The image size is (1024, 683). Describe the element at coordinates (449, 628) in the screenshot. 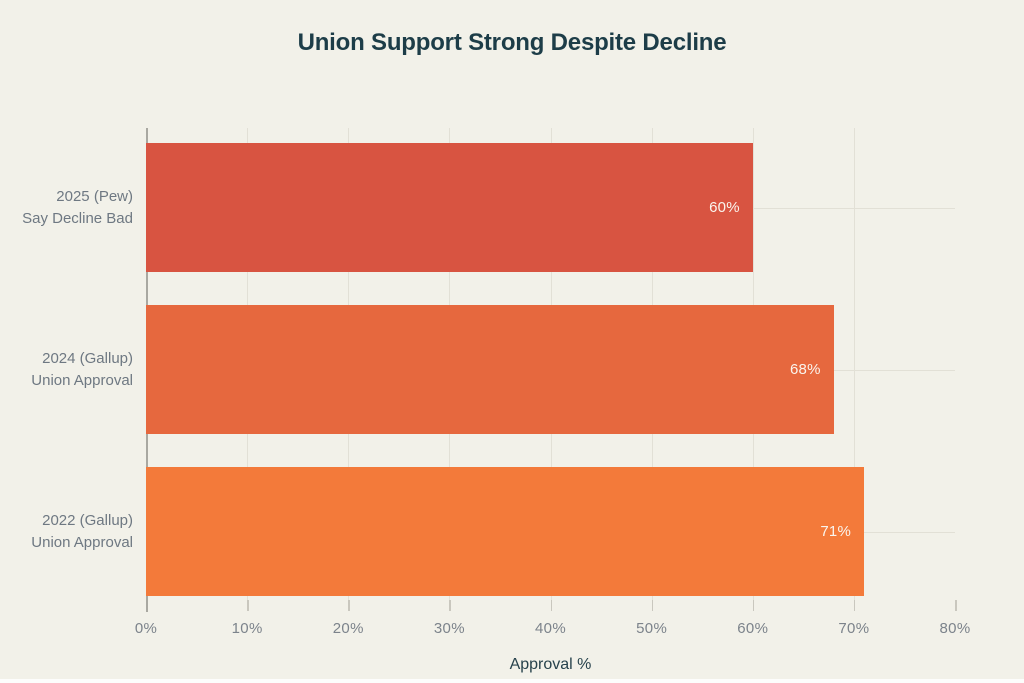

I see `x-tick-label: 30%` at that location.